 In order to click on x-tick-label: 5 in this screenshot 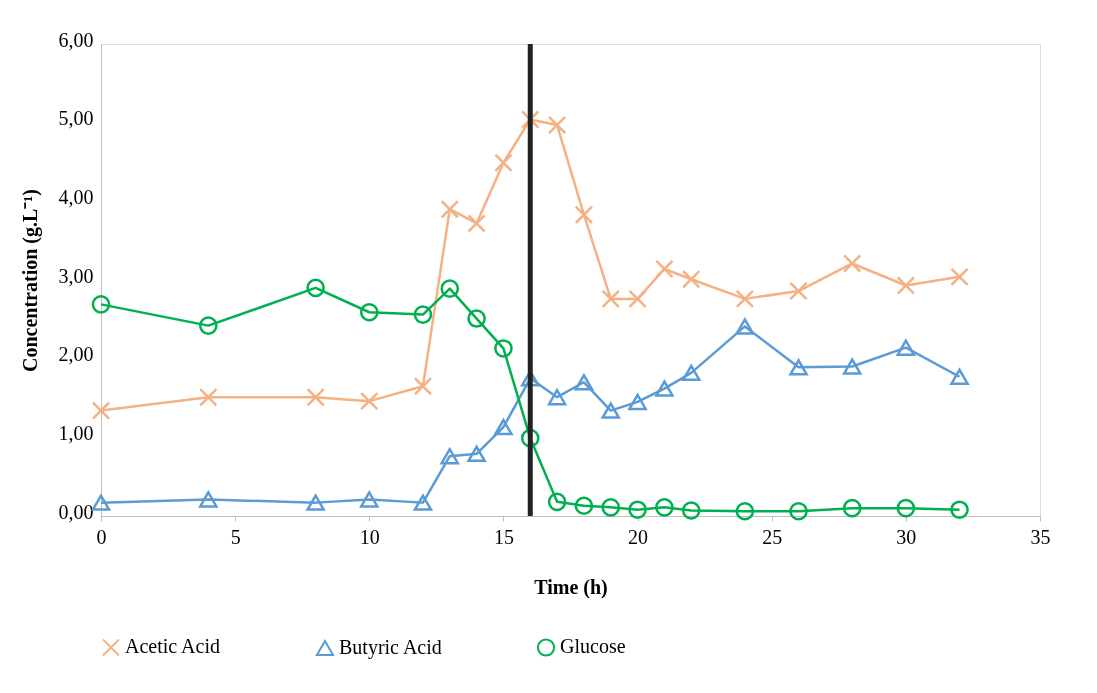, I will do `click(235, 536)`.